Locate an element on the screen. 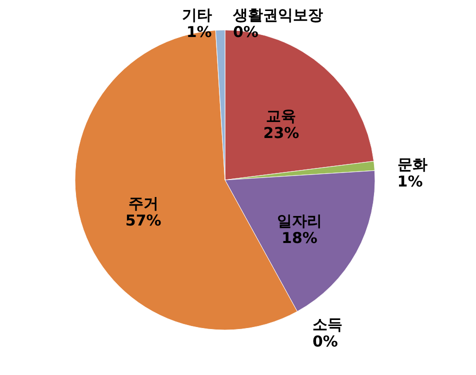 Image resolution: width=476 pixels, height=375 pixels. data-label: 57% is located at coordinates (143, 221).